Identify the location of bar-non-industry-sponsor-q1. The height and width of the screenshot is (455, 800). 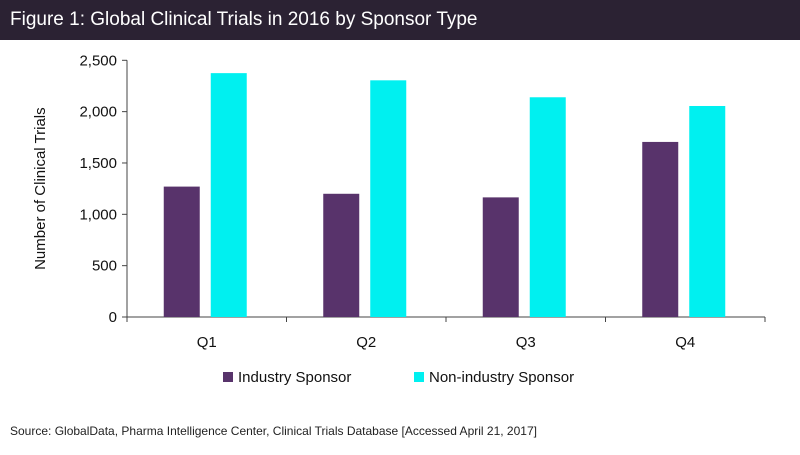
(228, 195).